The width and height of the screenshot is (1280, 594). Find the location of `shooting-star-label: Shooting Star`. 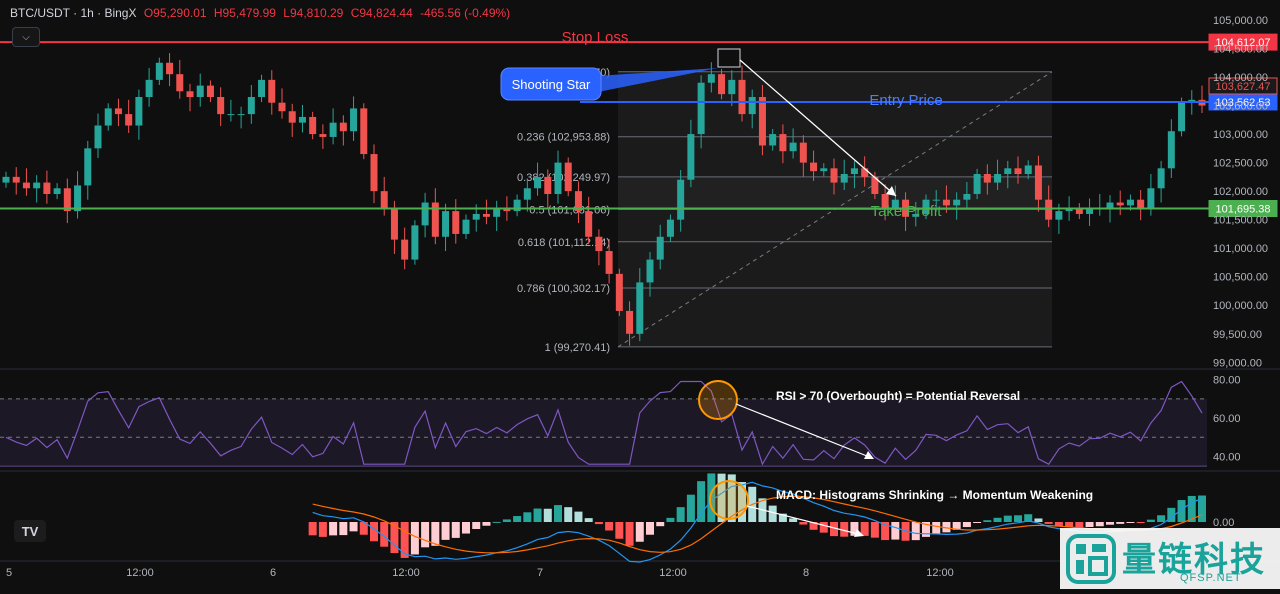

shooting-star-label: Shooting Star is located at coordinates (551, 84).